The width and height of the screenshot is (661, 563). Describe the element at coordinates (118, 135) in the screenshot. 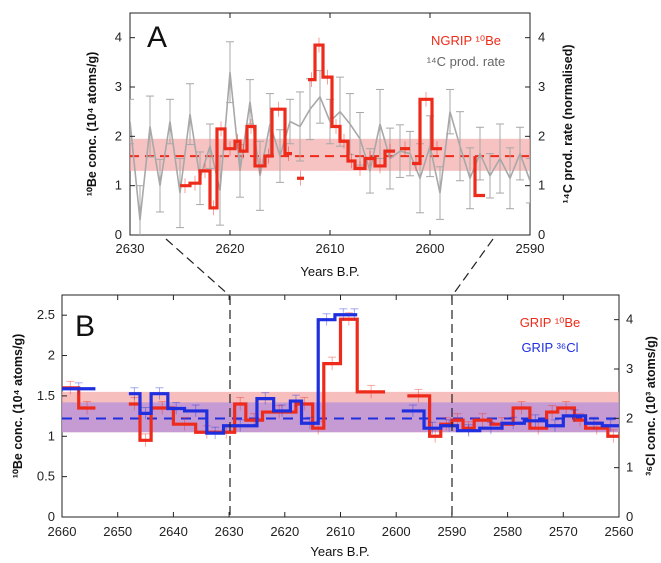

I see `panel-a-y-tick-label-left: 2` at that location.